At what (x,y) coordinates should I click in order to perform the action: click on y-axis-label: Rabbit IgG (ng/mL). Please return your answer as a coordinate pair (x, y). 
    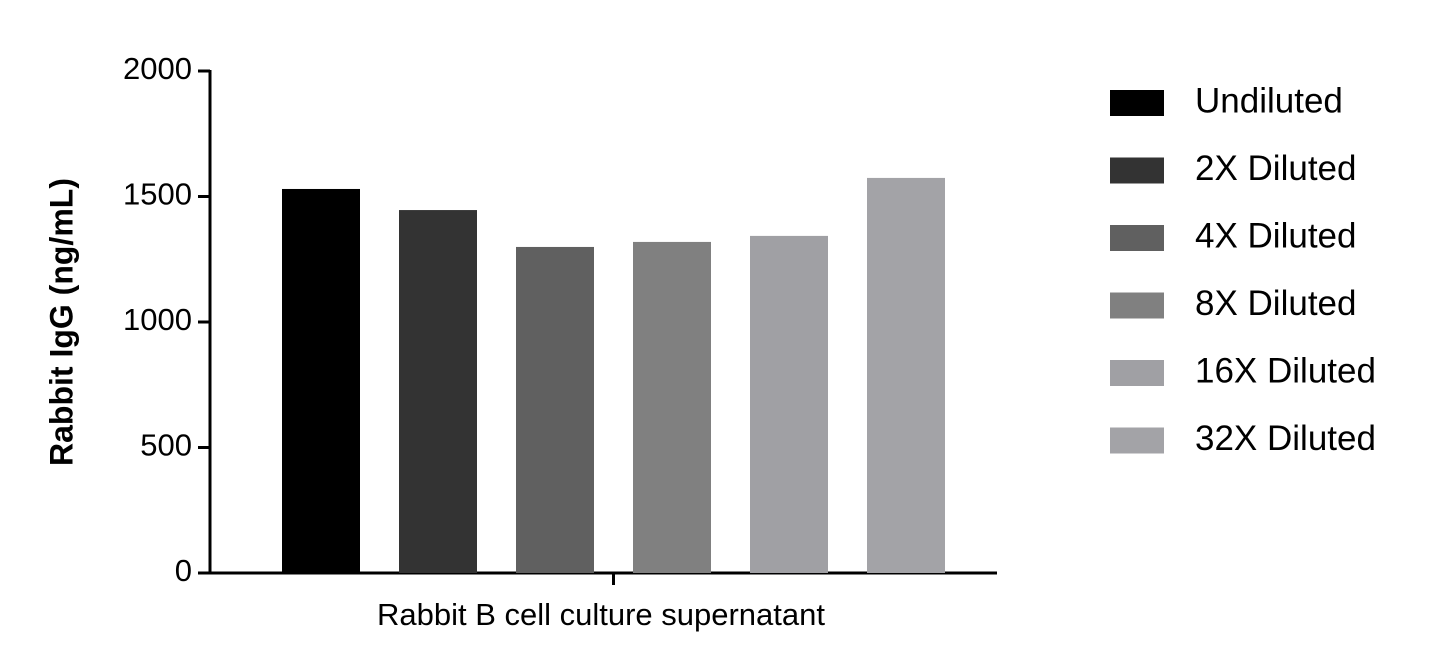
    Looking at the image, I should click on (61, 322).